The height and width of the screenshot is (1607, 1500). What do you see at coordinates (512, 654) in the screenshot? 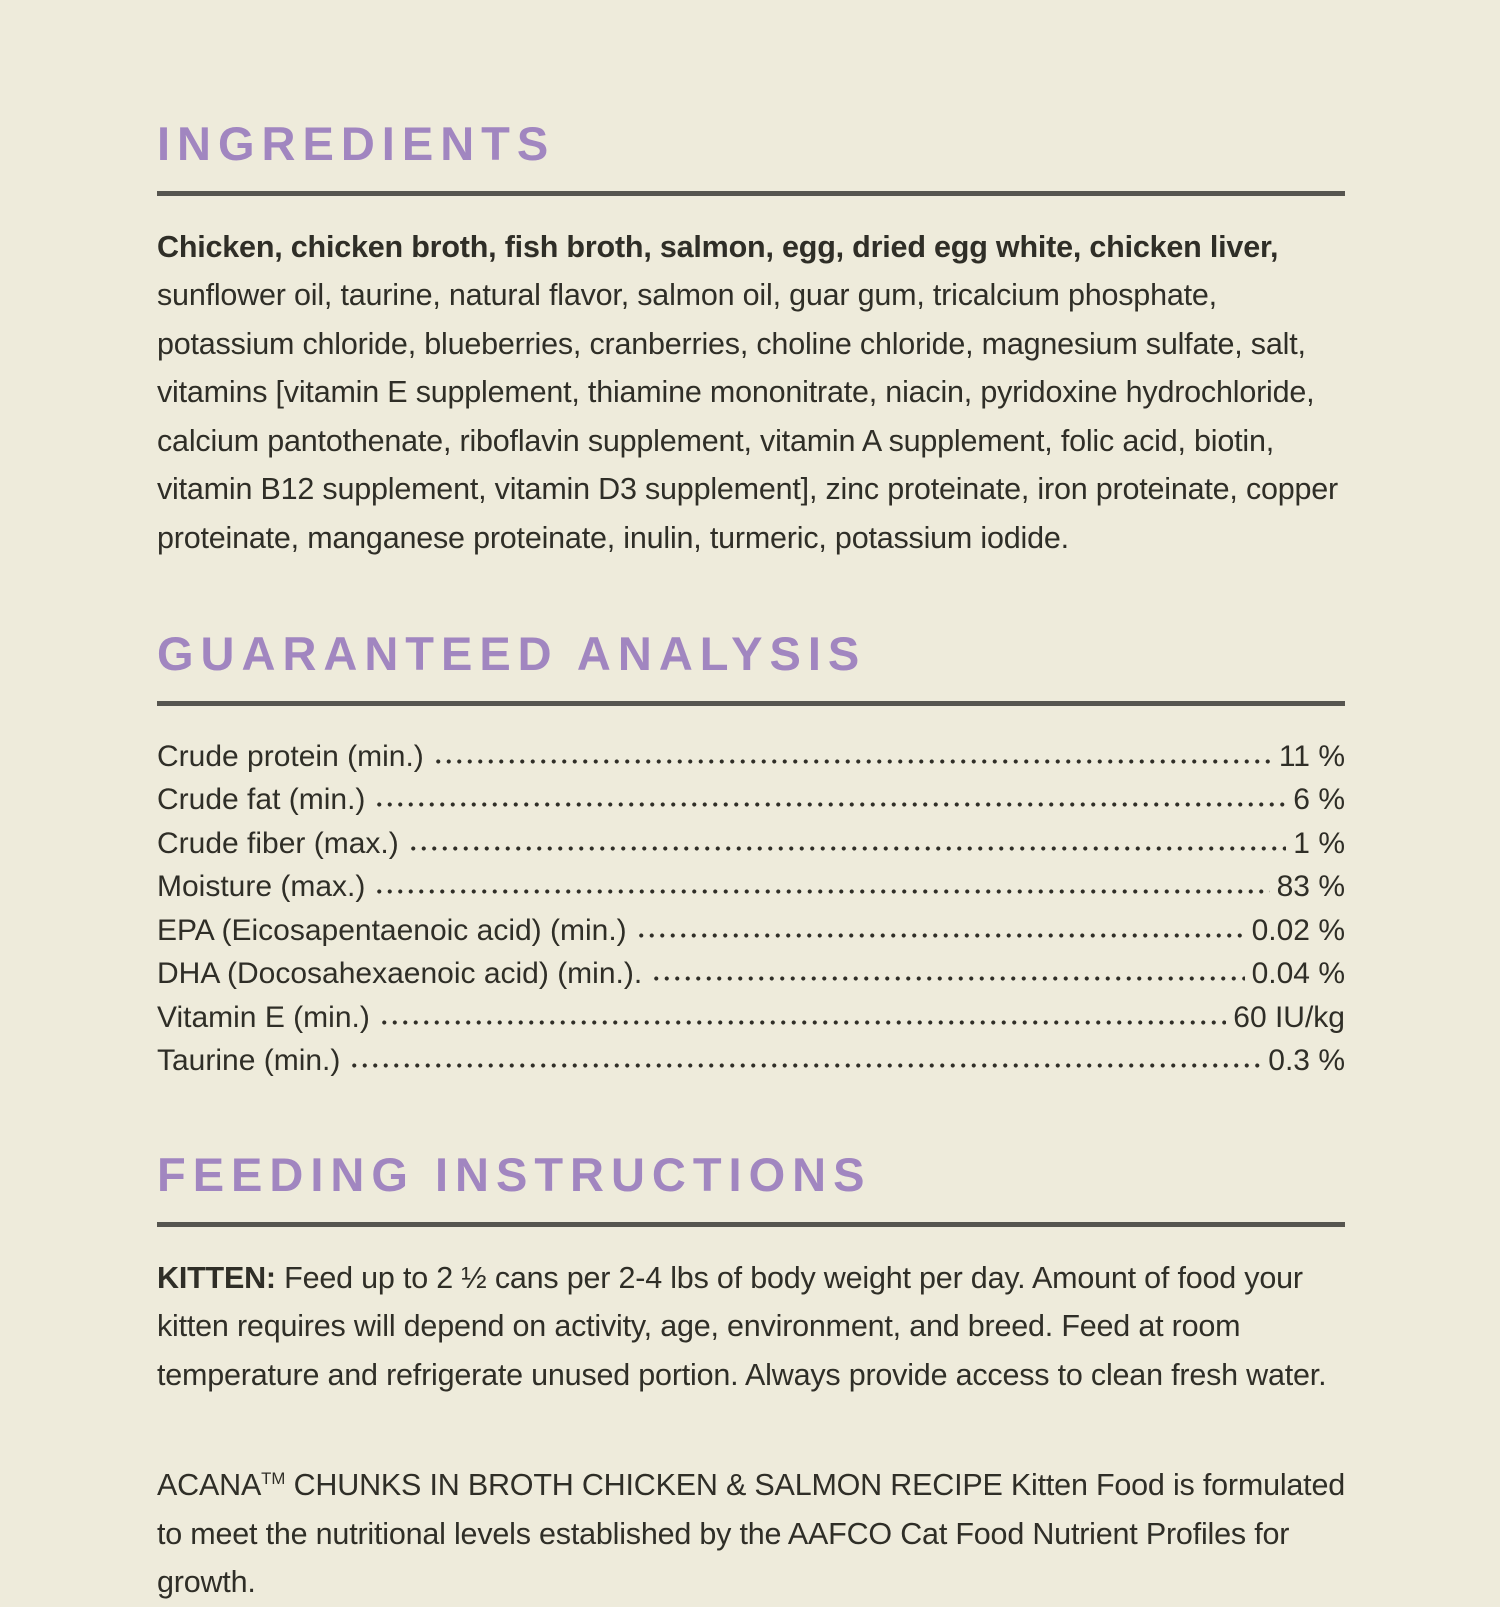
I see `guaranteed-analysis-heading: GUARANTEED ANALYSIS` at bounding box center [512, 654].